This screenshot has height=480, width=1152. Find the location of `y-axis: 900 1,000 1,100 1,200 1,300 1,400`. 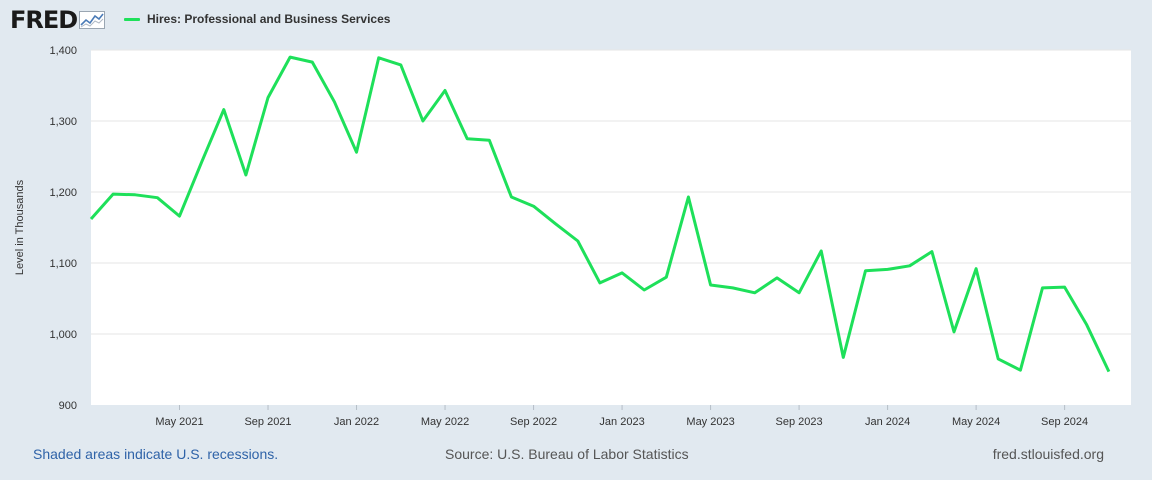

y-axis: 900 1,000 1,100 1,200 1,300 1,400 is located at coordinates (63, 228).